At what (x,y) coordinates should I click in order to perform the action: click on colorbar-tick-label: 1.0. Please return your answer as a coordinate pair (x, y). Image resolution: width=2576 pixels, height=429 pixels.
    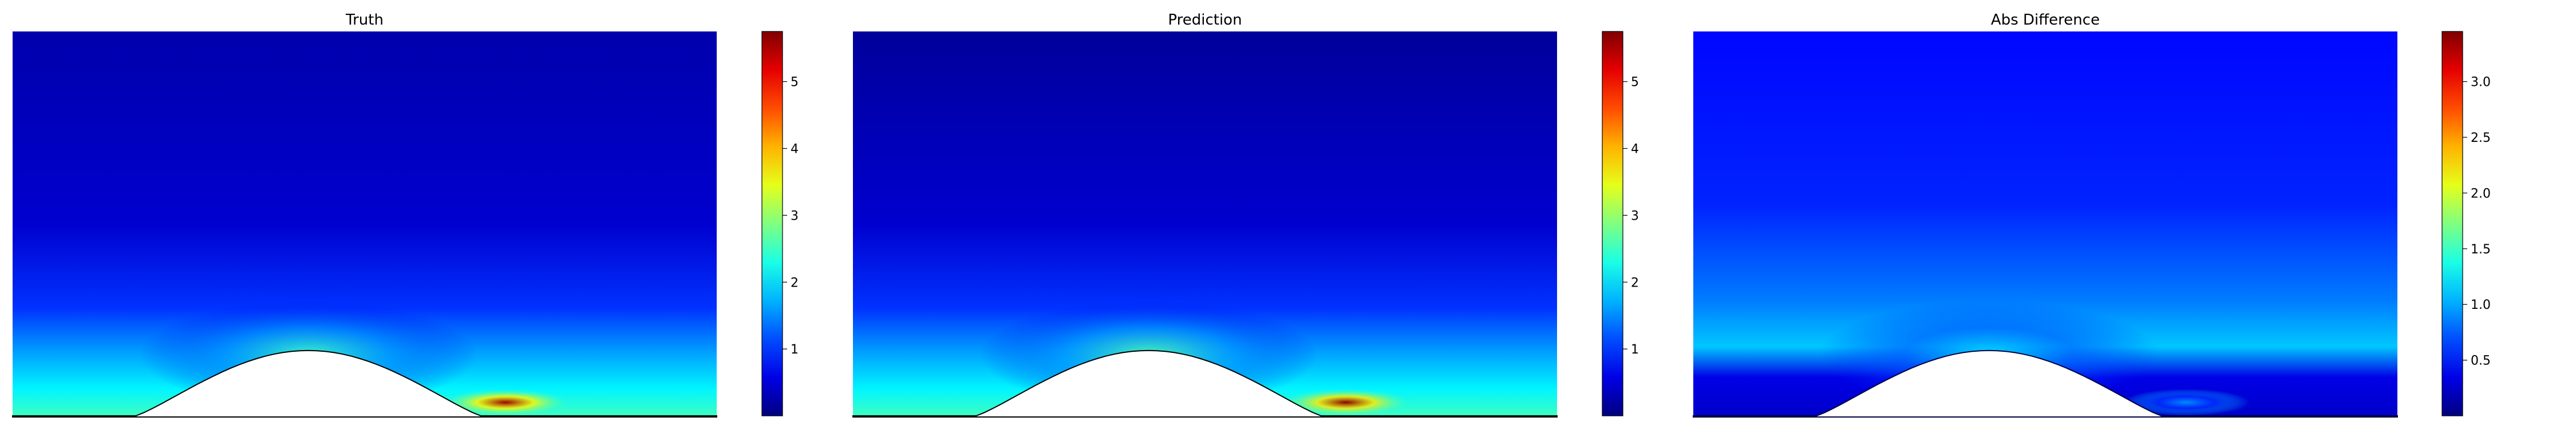
    Looking at the image, I should click on (2481, 305).